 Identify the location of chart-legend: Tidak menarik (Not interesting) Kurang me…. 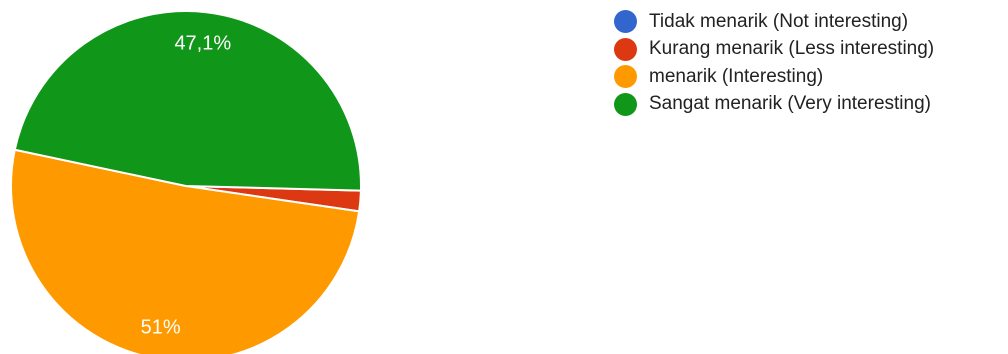
(774, 63).